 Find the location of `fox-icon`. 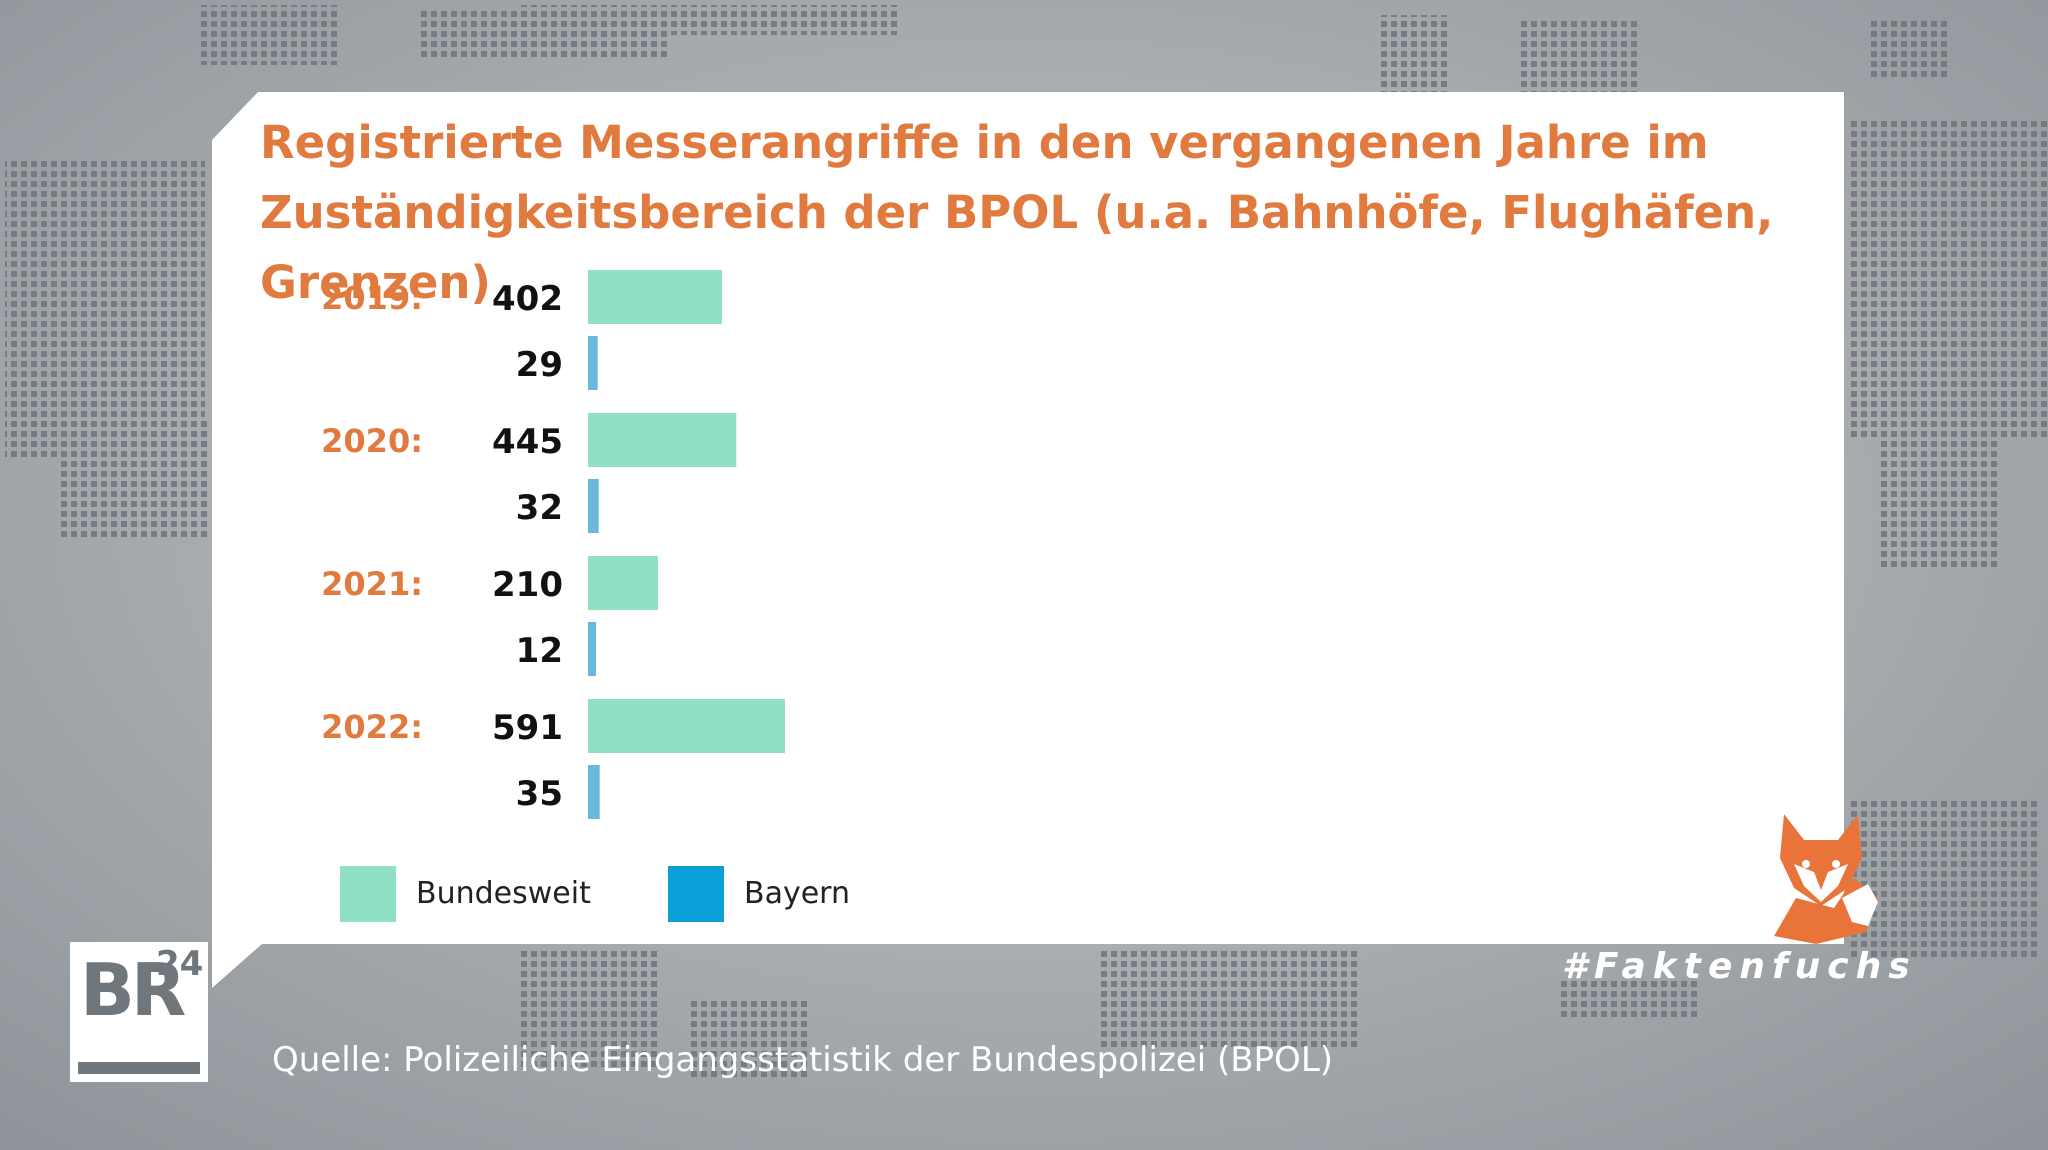

fox-icon is located at coordinates (1826, 879).